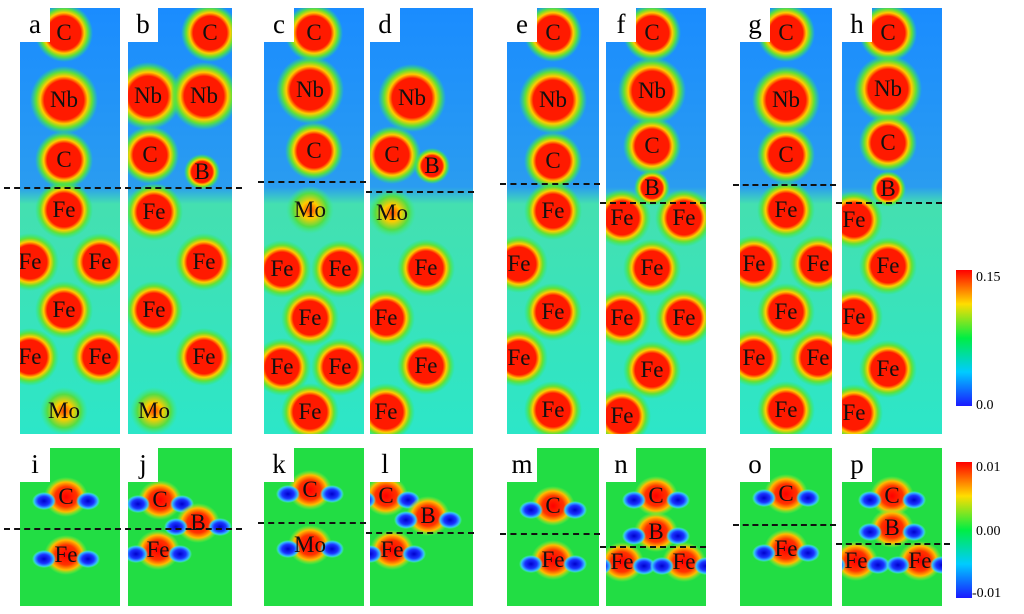 Image resolution: width=1024 pixels, height=614 pixels. What do you see at coordinates (964, 338) in the screenshot?
I see `colorbar-top` at bounding box center [964, 338].